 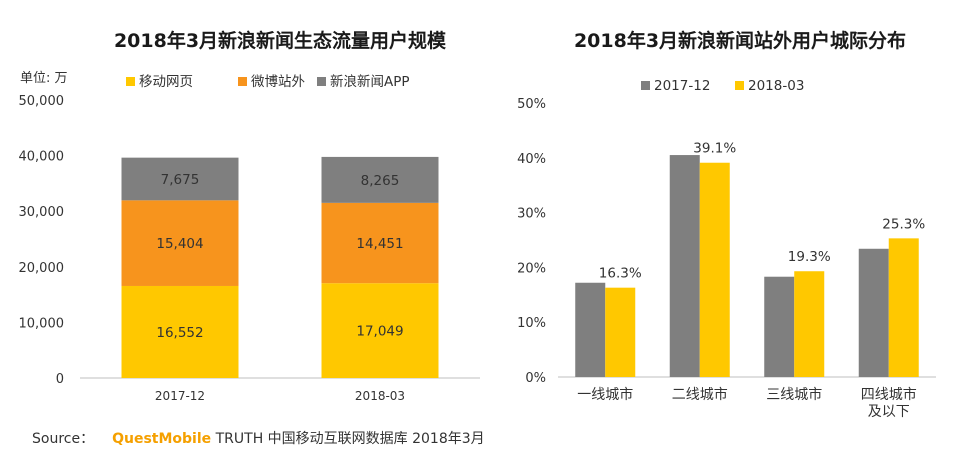 What do you see at coordinates (531, 159) in the screenshot?
I see `right-y-tick-label: 40%` at bounding box center [531, 159].